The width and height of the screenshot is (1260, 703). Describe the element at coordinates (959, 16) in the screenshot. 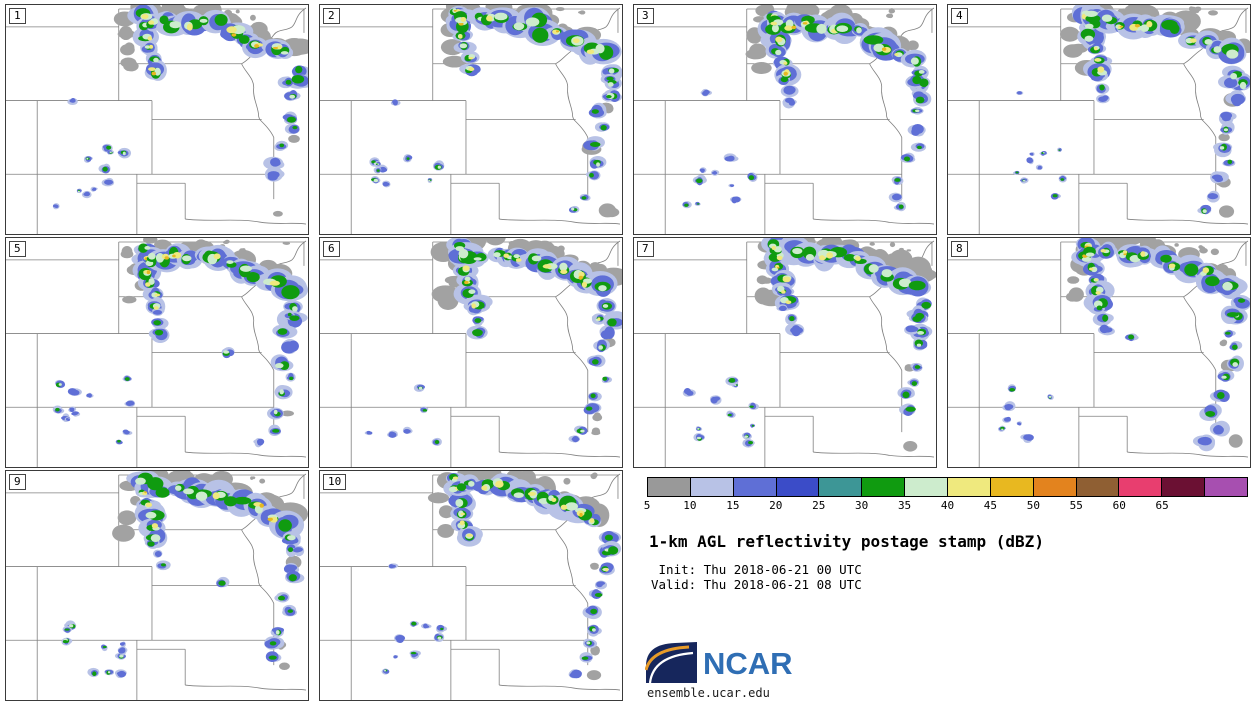

I see `member-number: 4` at that location.